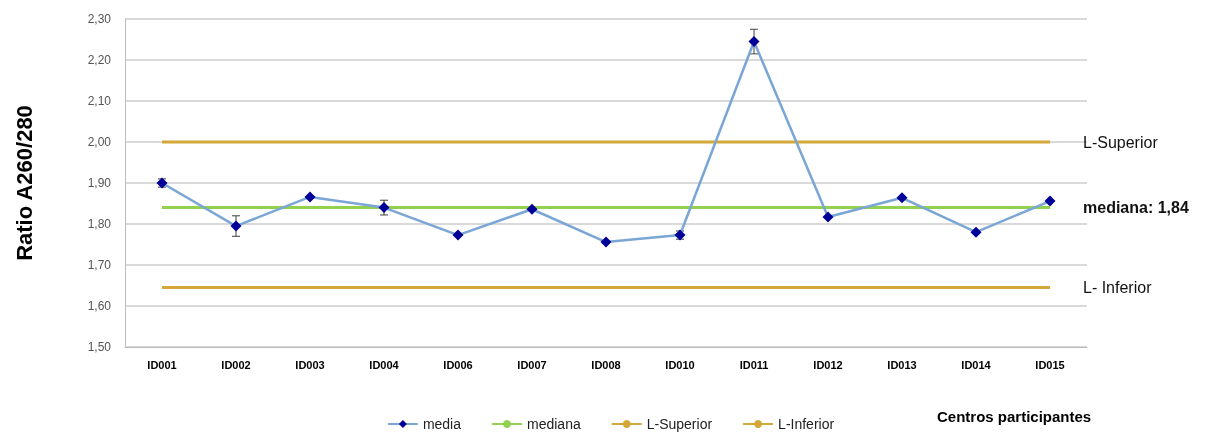 The width and height of the screenshot is (1221, 436). Describe the element at coordinates (99, 183) in the screenshot. I see `y-tick-label: 1,90` at that location.